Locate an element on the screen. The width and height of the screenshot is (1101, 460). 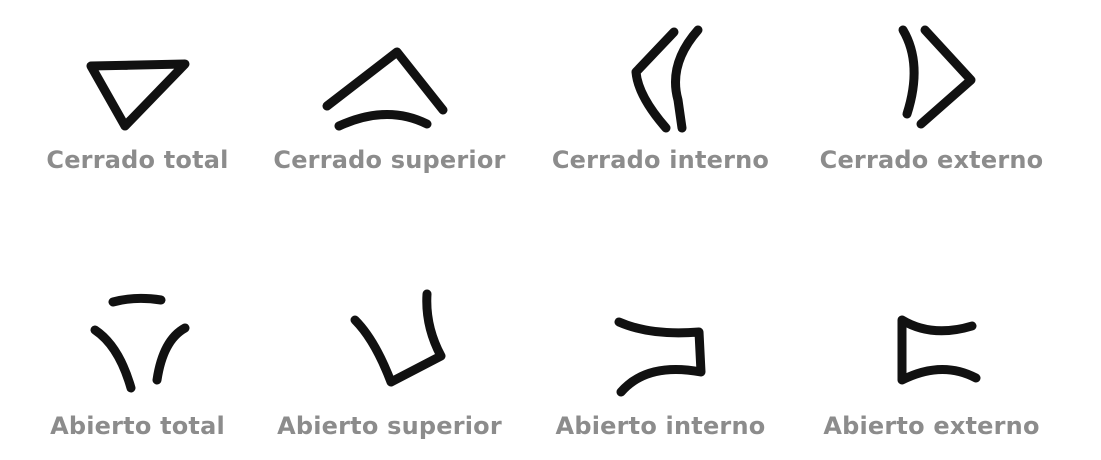
open-outer-icon is located at coordinates (938, 350).